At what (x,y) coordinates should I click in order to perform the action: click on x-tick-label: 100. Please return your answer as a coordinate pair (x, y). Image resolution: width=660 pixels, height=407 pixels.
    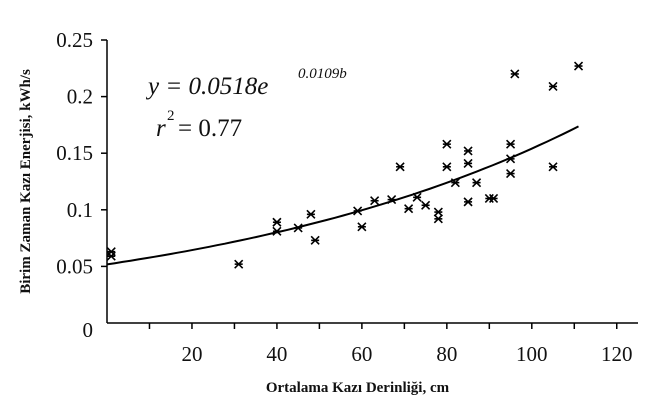
    Looking at the image, I should click on (532, 354).